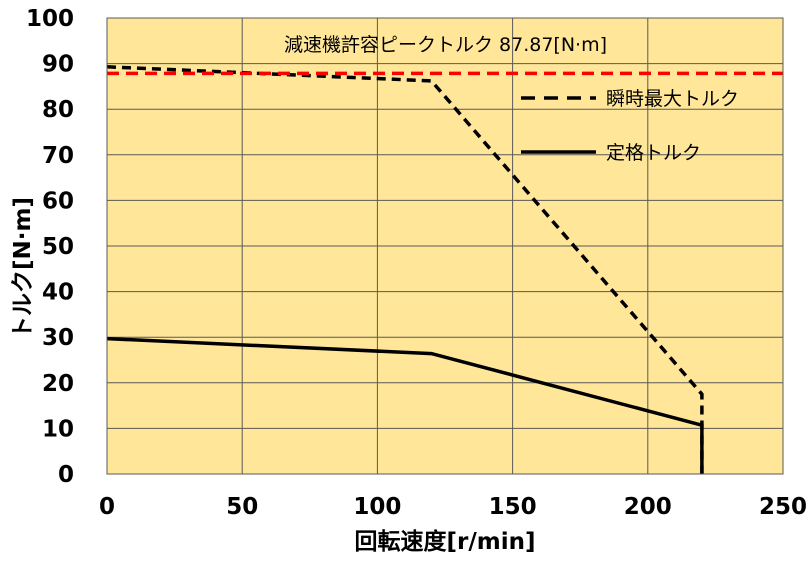 This screenshot has width=806, height=564. What do you see at coordinates (58, 201) in the screenshot?
I see `y-tick-label: 60` at bounding box center [58, 201].